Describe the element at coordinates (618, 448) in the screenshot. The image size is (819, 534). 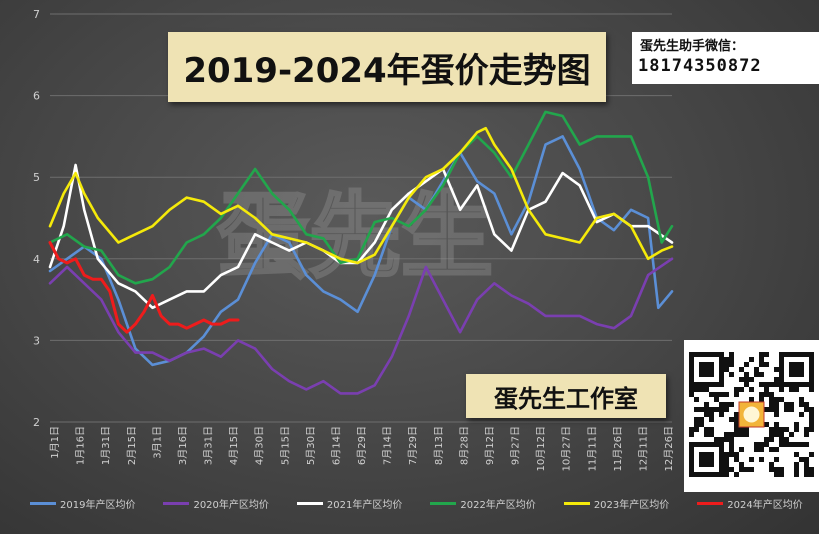
I see `x-tick-label: 11月26日` at that location.